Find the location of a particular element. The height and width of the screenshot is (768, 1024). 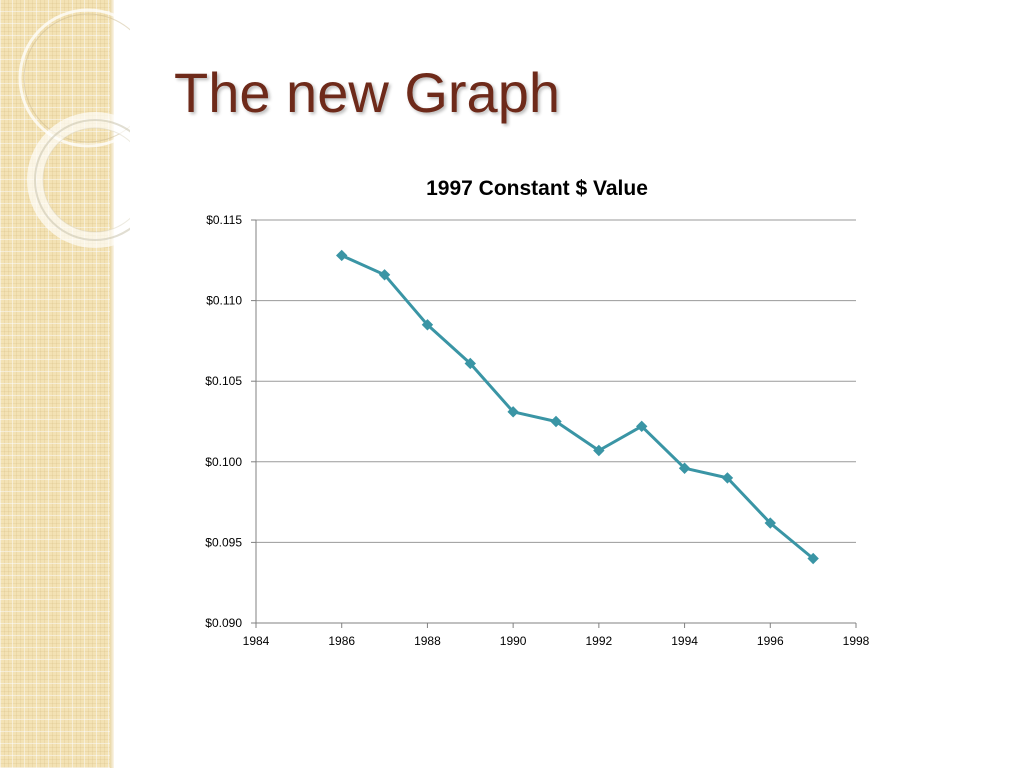

x-tick-label: 1996 is located at coordinates (770, 641).